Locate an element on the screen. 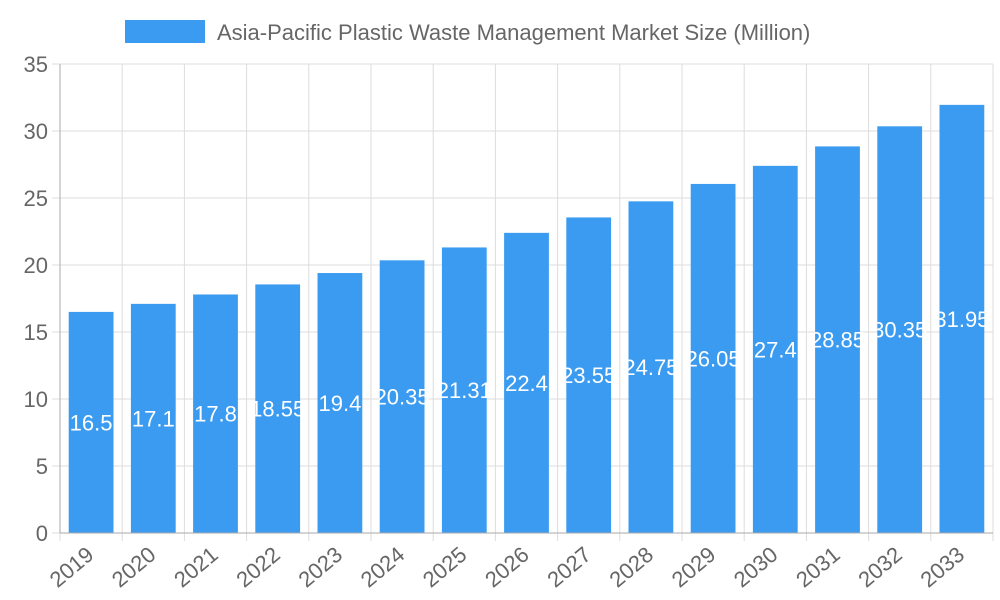 The image size is (1000, 600). x-tick-label: 2025 is located at coordinates (445, 567).